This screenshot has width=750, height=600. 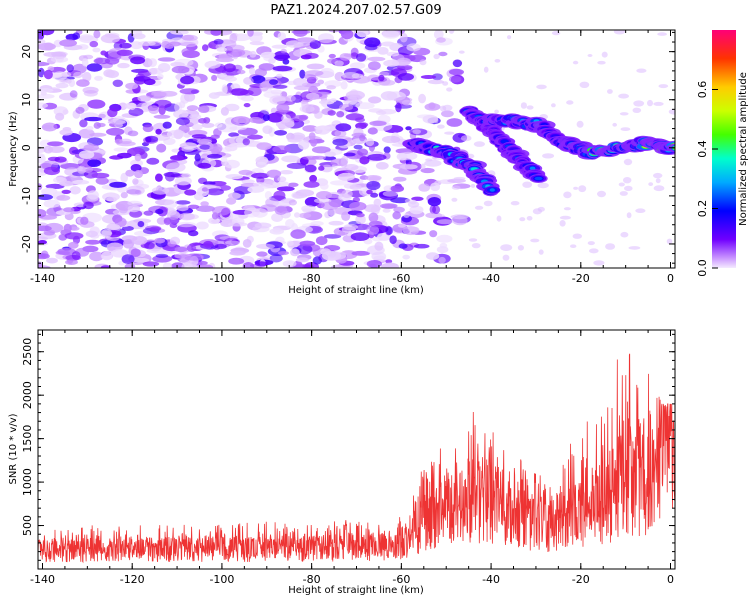 I want to click on x-tick-label: -100, so click(x=221, y=579).